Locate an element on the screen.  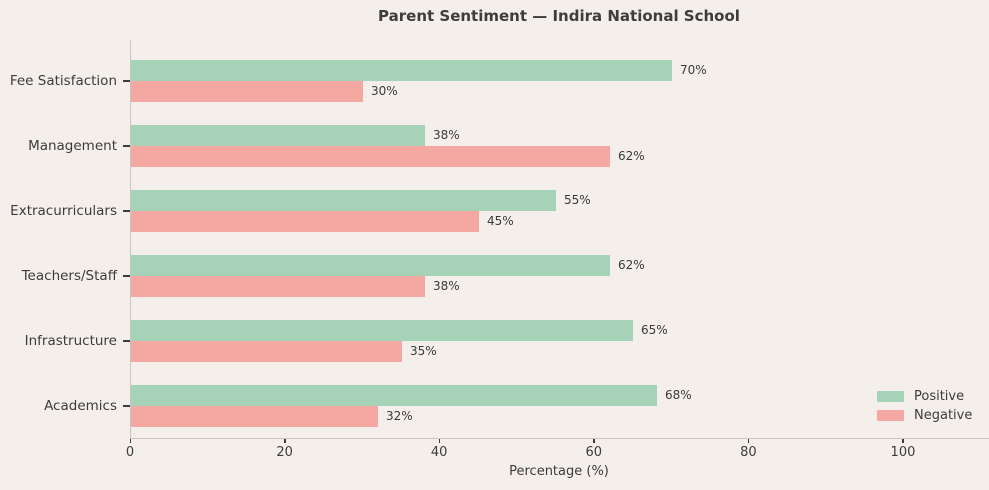
negative-legend-swatch is located at coordinates (890, 415).